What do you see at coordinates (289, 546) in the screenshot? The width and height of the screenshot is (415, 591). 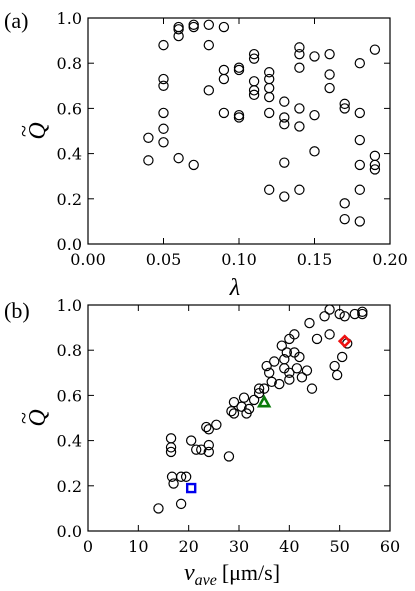 I see `x-tick-label: 40` at bounding box center [289, 546].